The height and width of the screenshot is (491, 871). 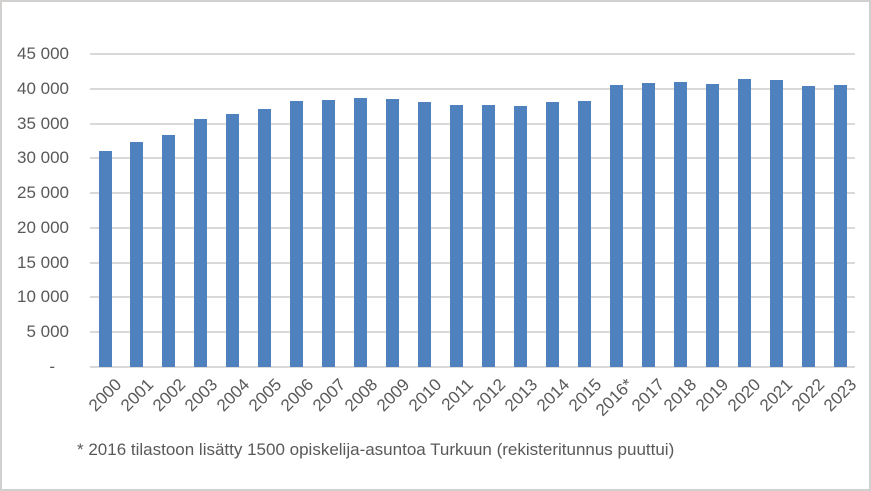 I want to click on x-label-2009: 2009, so click(x=393, y=395).